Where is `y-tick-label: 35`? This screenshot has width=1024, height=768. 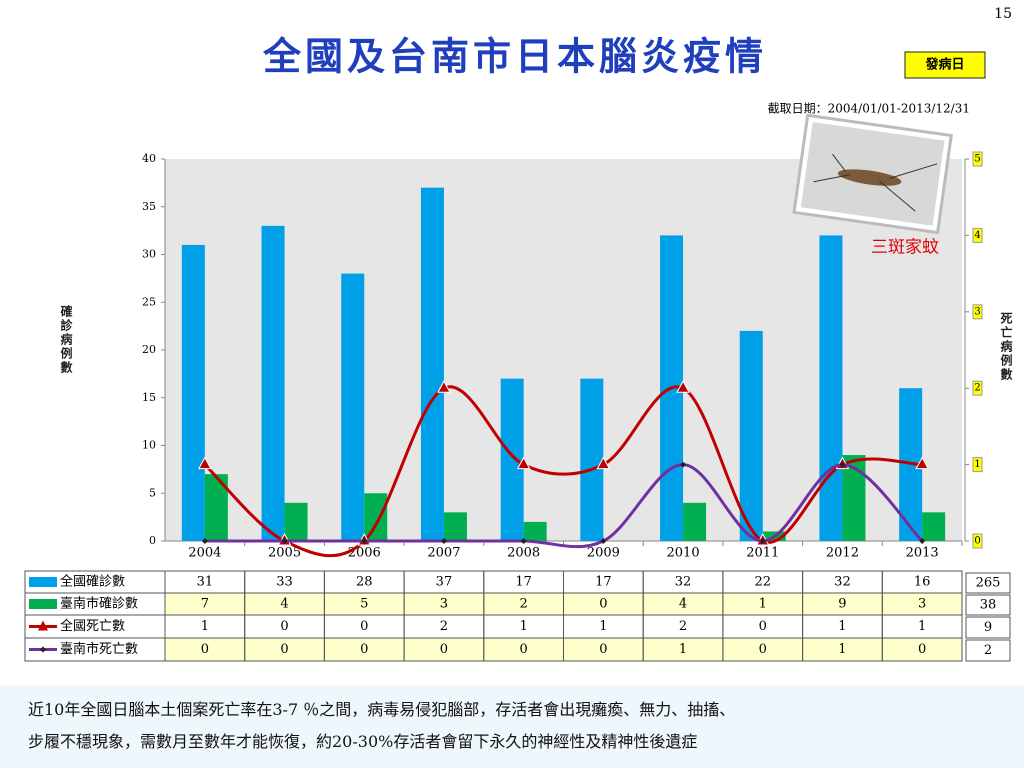
y-tick-label: 35 is located at coordinates (149, 206).